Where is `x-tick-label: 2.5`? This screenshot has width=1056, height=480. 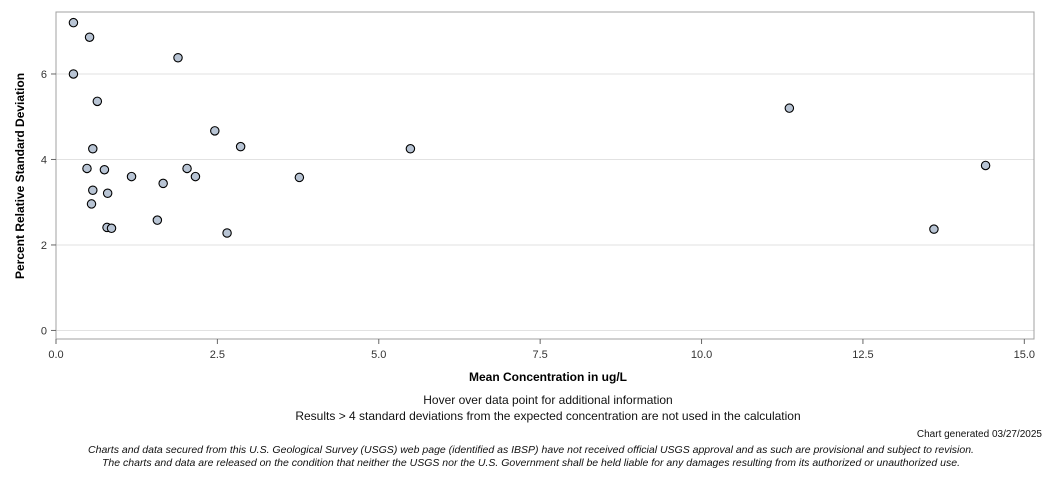
x-tick-label: 2.5 is located at coordinates (217, 355).